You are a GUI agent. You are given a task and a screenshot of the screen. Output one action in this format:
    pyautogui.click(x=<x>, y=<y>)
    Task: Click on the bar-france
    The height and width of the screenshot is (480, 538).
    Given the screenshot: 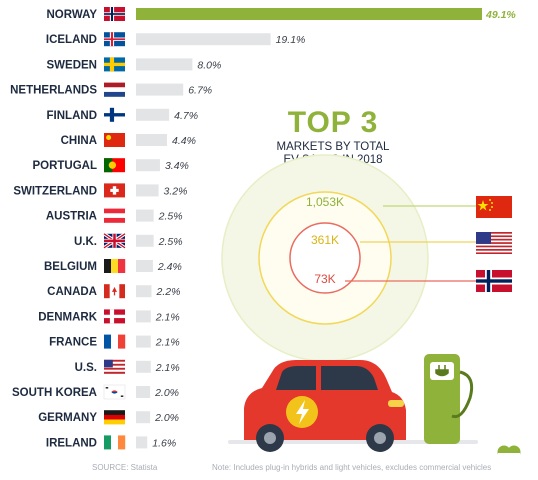 What is the action you would take?
    pyautogui.click(x=143, y=341)
    